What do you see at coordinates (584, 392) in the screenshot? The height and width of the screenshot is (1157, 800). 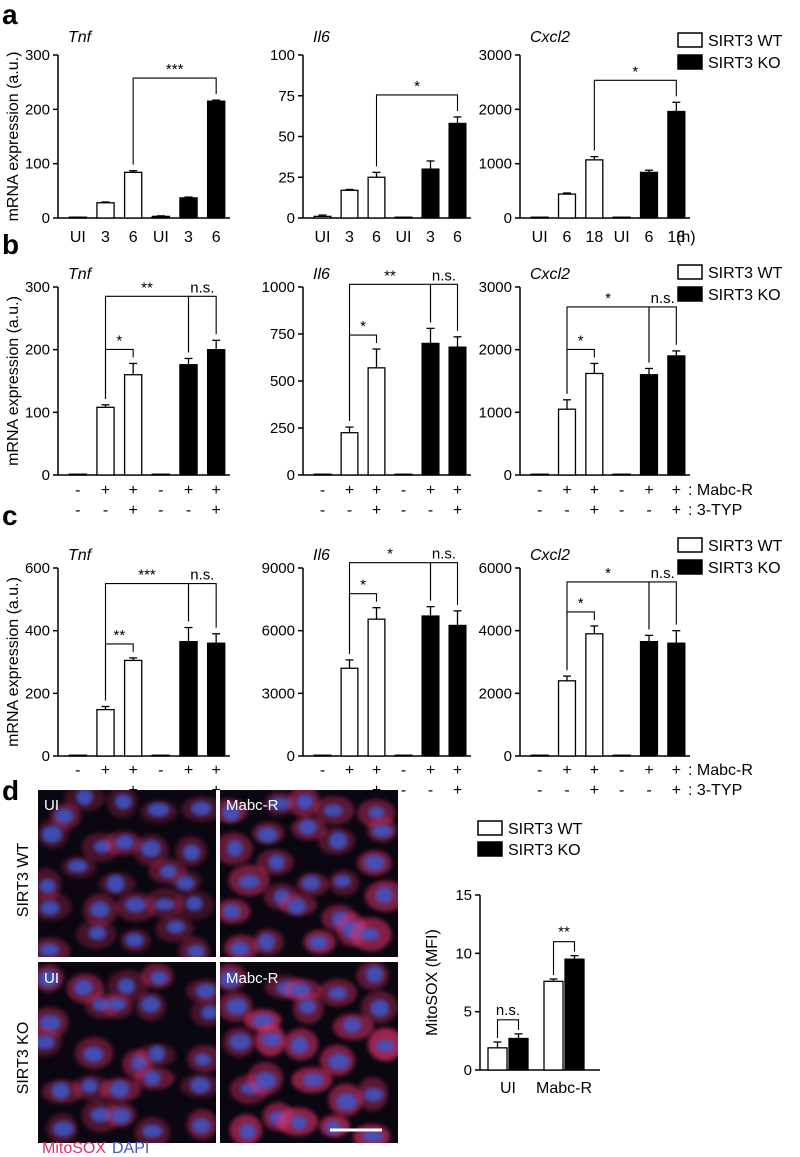 I see `chart-b-cxcl2: 0 1000 2000 3000 Cxcl2 - + + - + + - - + - - + * * n.s.` at bounding box center [584, 392].